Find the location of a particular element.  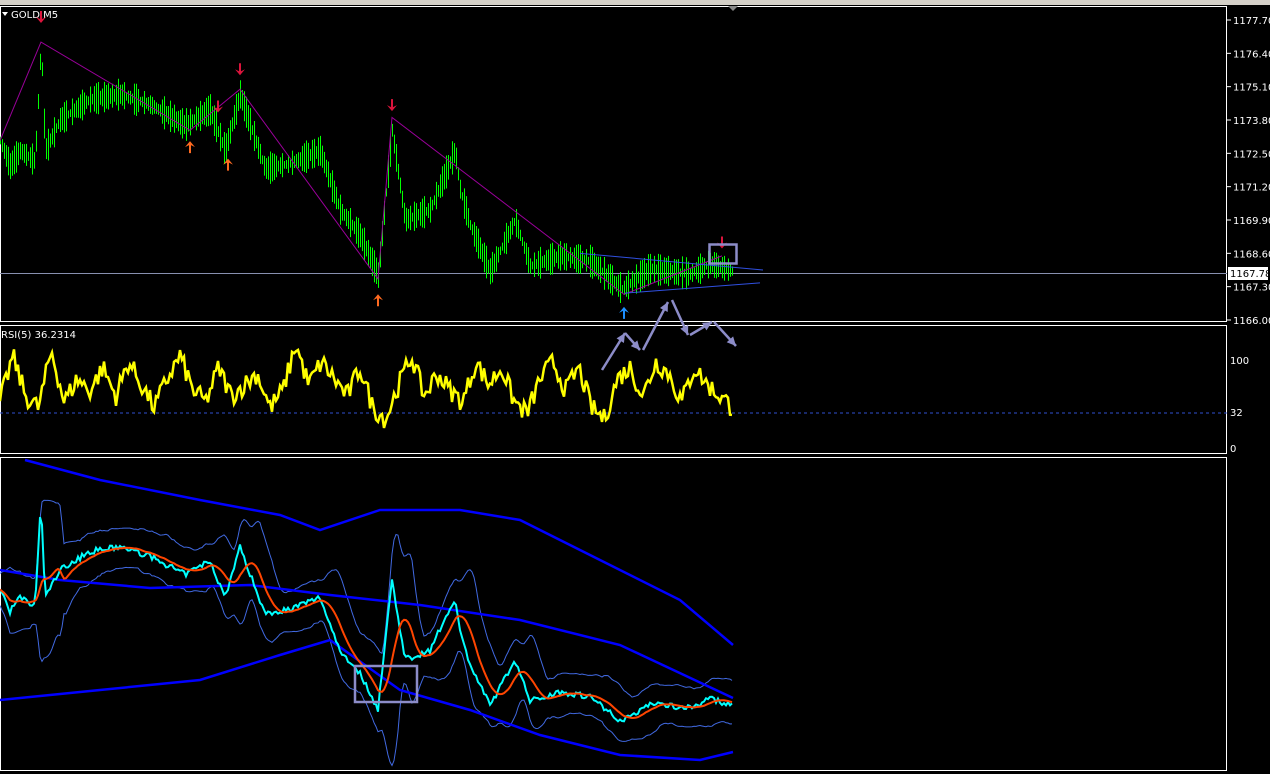

toolbar-strip is located at coordinates (635, 2).